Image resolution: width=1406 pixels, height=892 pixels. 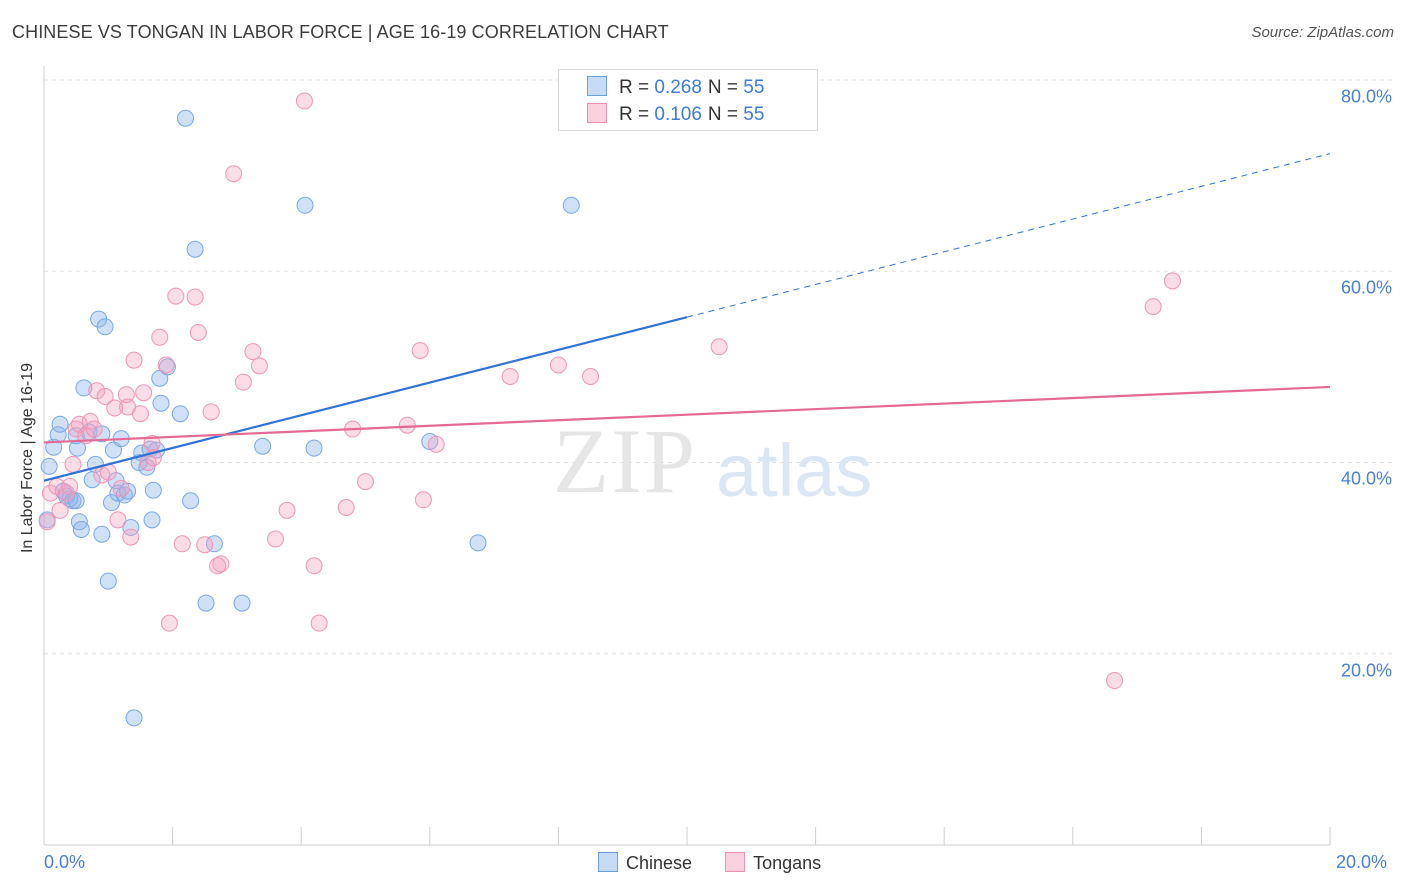 I want to click on legend-item-tongans: Tongans, so click(x=773, y=862).